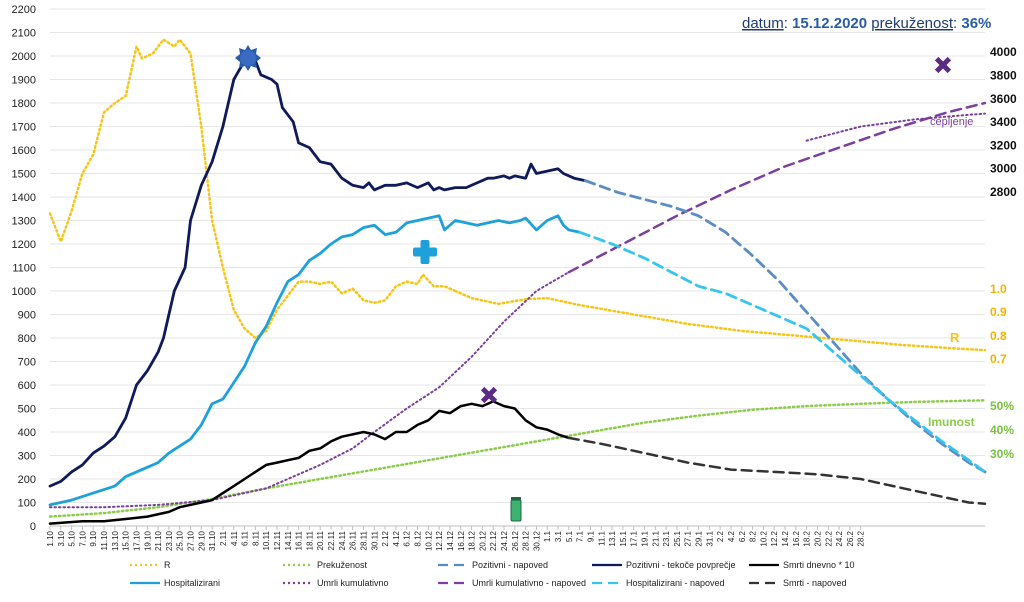 This screenshot has width=1024, height=602. What do you see at coordinates (493, 540) in the screenshot?
I see `x-tick-label: 22.12` at bounding box center [493, 540].